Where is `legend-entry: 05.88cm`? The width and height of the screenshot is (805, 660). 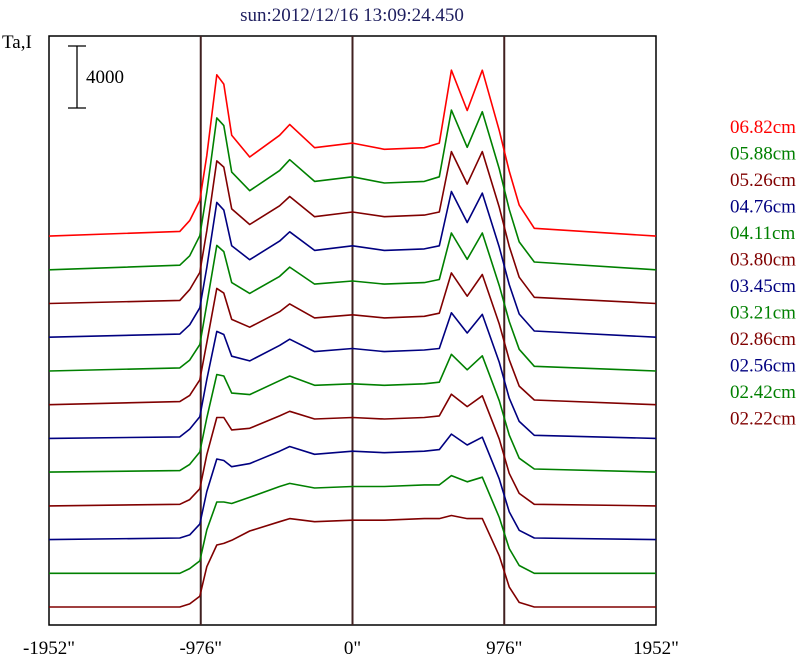 legend-entry: 05.88cm is located at coordinates (763, 154).